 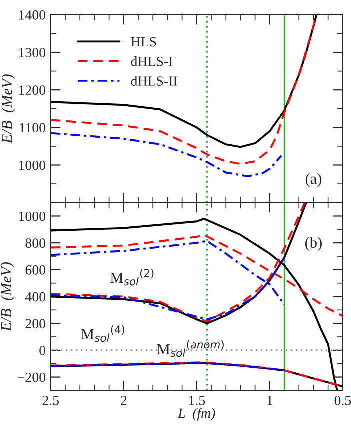 What do you see at coordinates (36, 270) in the screenshot?
I see `y-tick-label: 600` at bounding box center [36, 270].